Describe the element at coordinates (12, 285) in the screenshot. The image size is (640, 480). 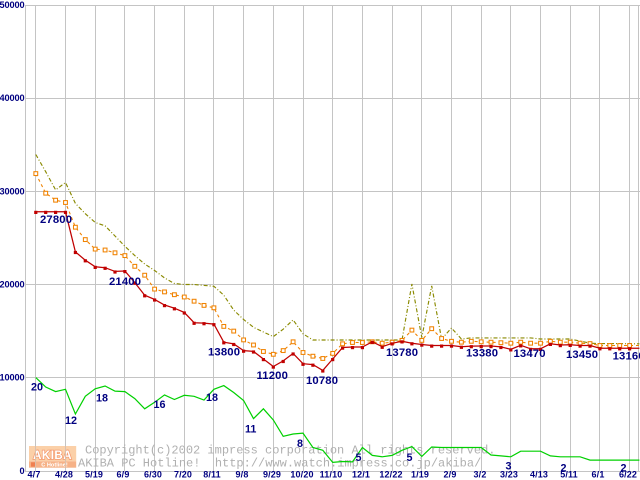
I see `svg-text: 20000` at that location.